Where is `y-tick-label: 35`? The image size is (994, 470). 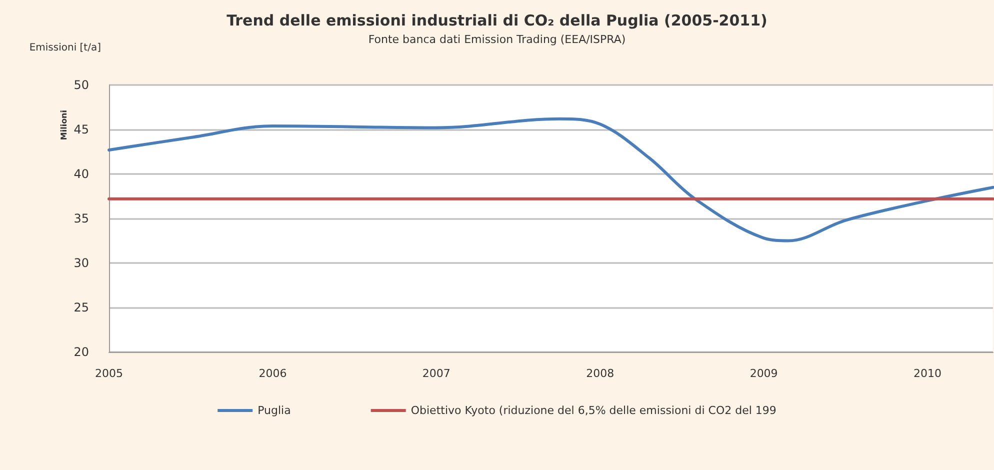
y-tick-label: 35 is located at coordinates (81, 219).